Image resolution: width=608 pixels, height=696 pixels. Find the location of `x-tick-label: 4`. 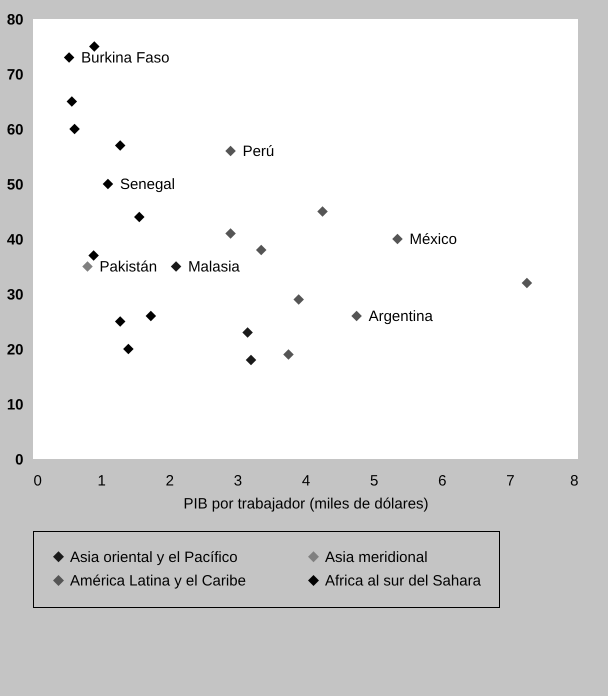

x-tick-label: 4 is located at coordinates (306, 481).